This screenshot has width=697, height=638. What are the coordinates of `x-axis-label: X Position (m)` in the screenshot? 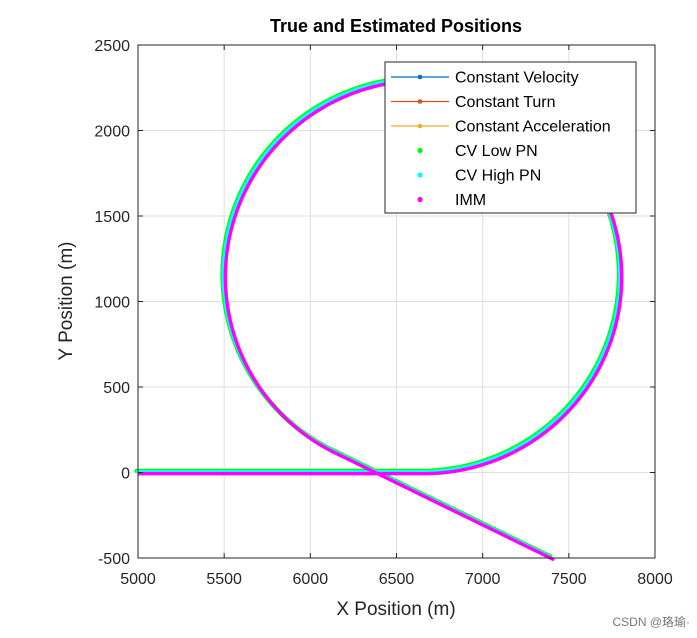 It's located at (395, 609).